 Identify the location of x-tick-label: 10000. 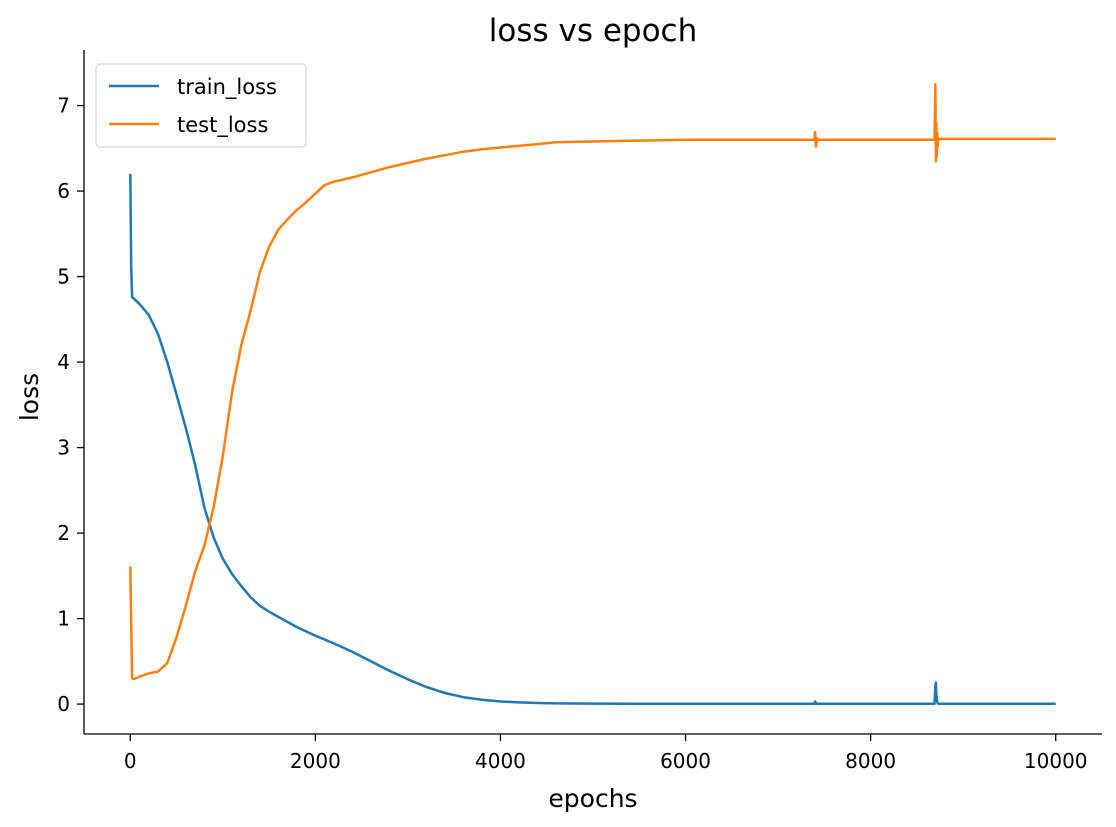
(1056, 761).